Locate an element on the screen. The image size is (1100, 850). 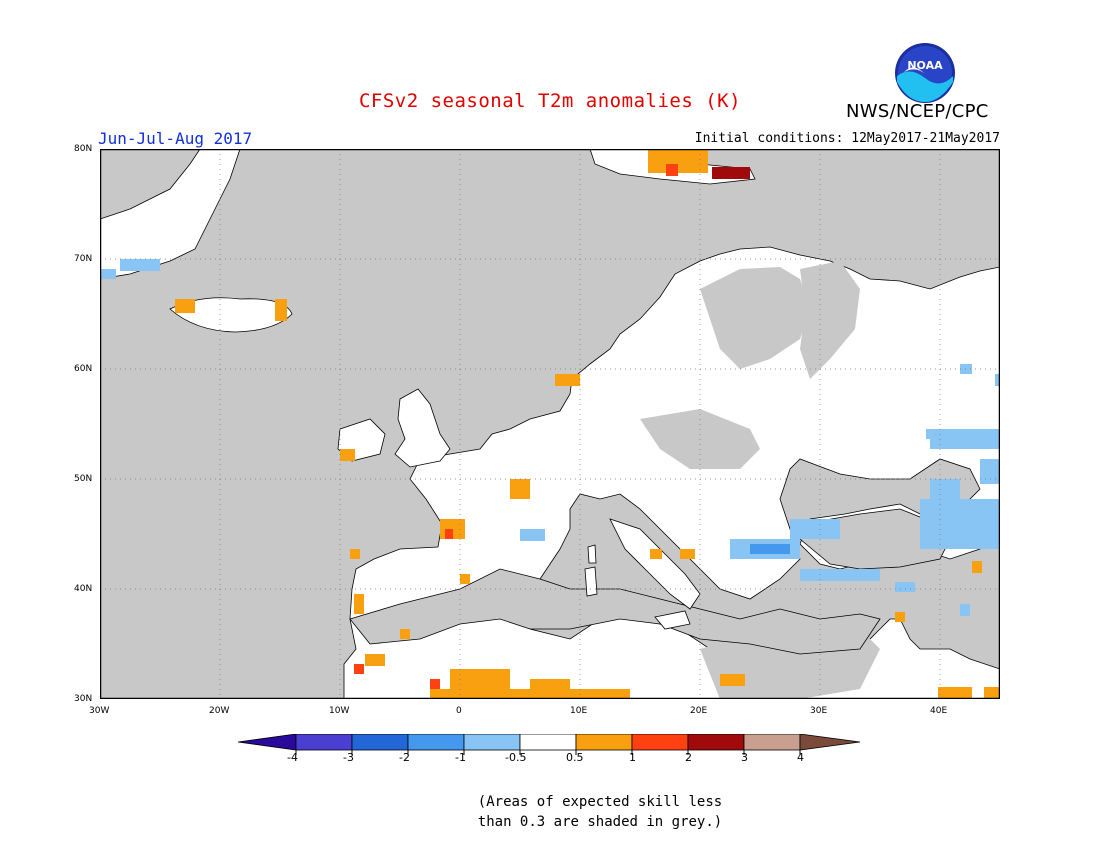
lon-tick-20W: 20W is located at coordinates (219, 711).